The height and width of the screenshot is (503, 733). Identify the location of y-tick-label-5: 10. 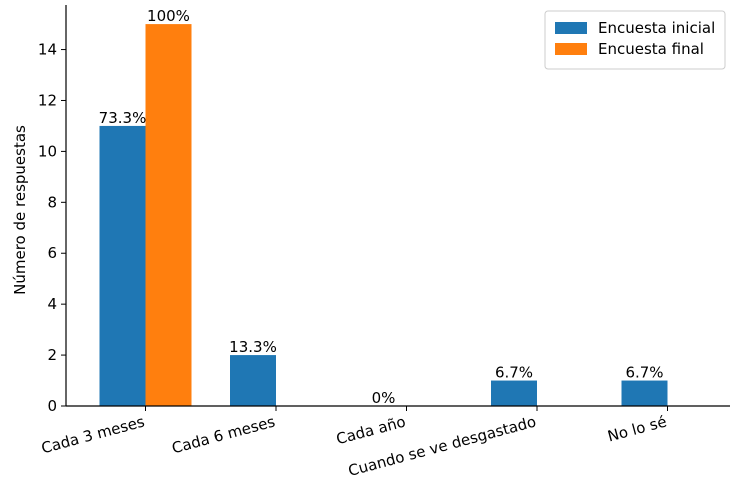
(47, 151).